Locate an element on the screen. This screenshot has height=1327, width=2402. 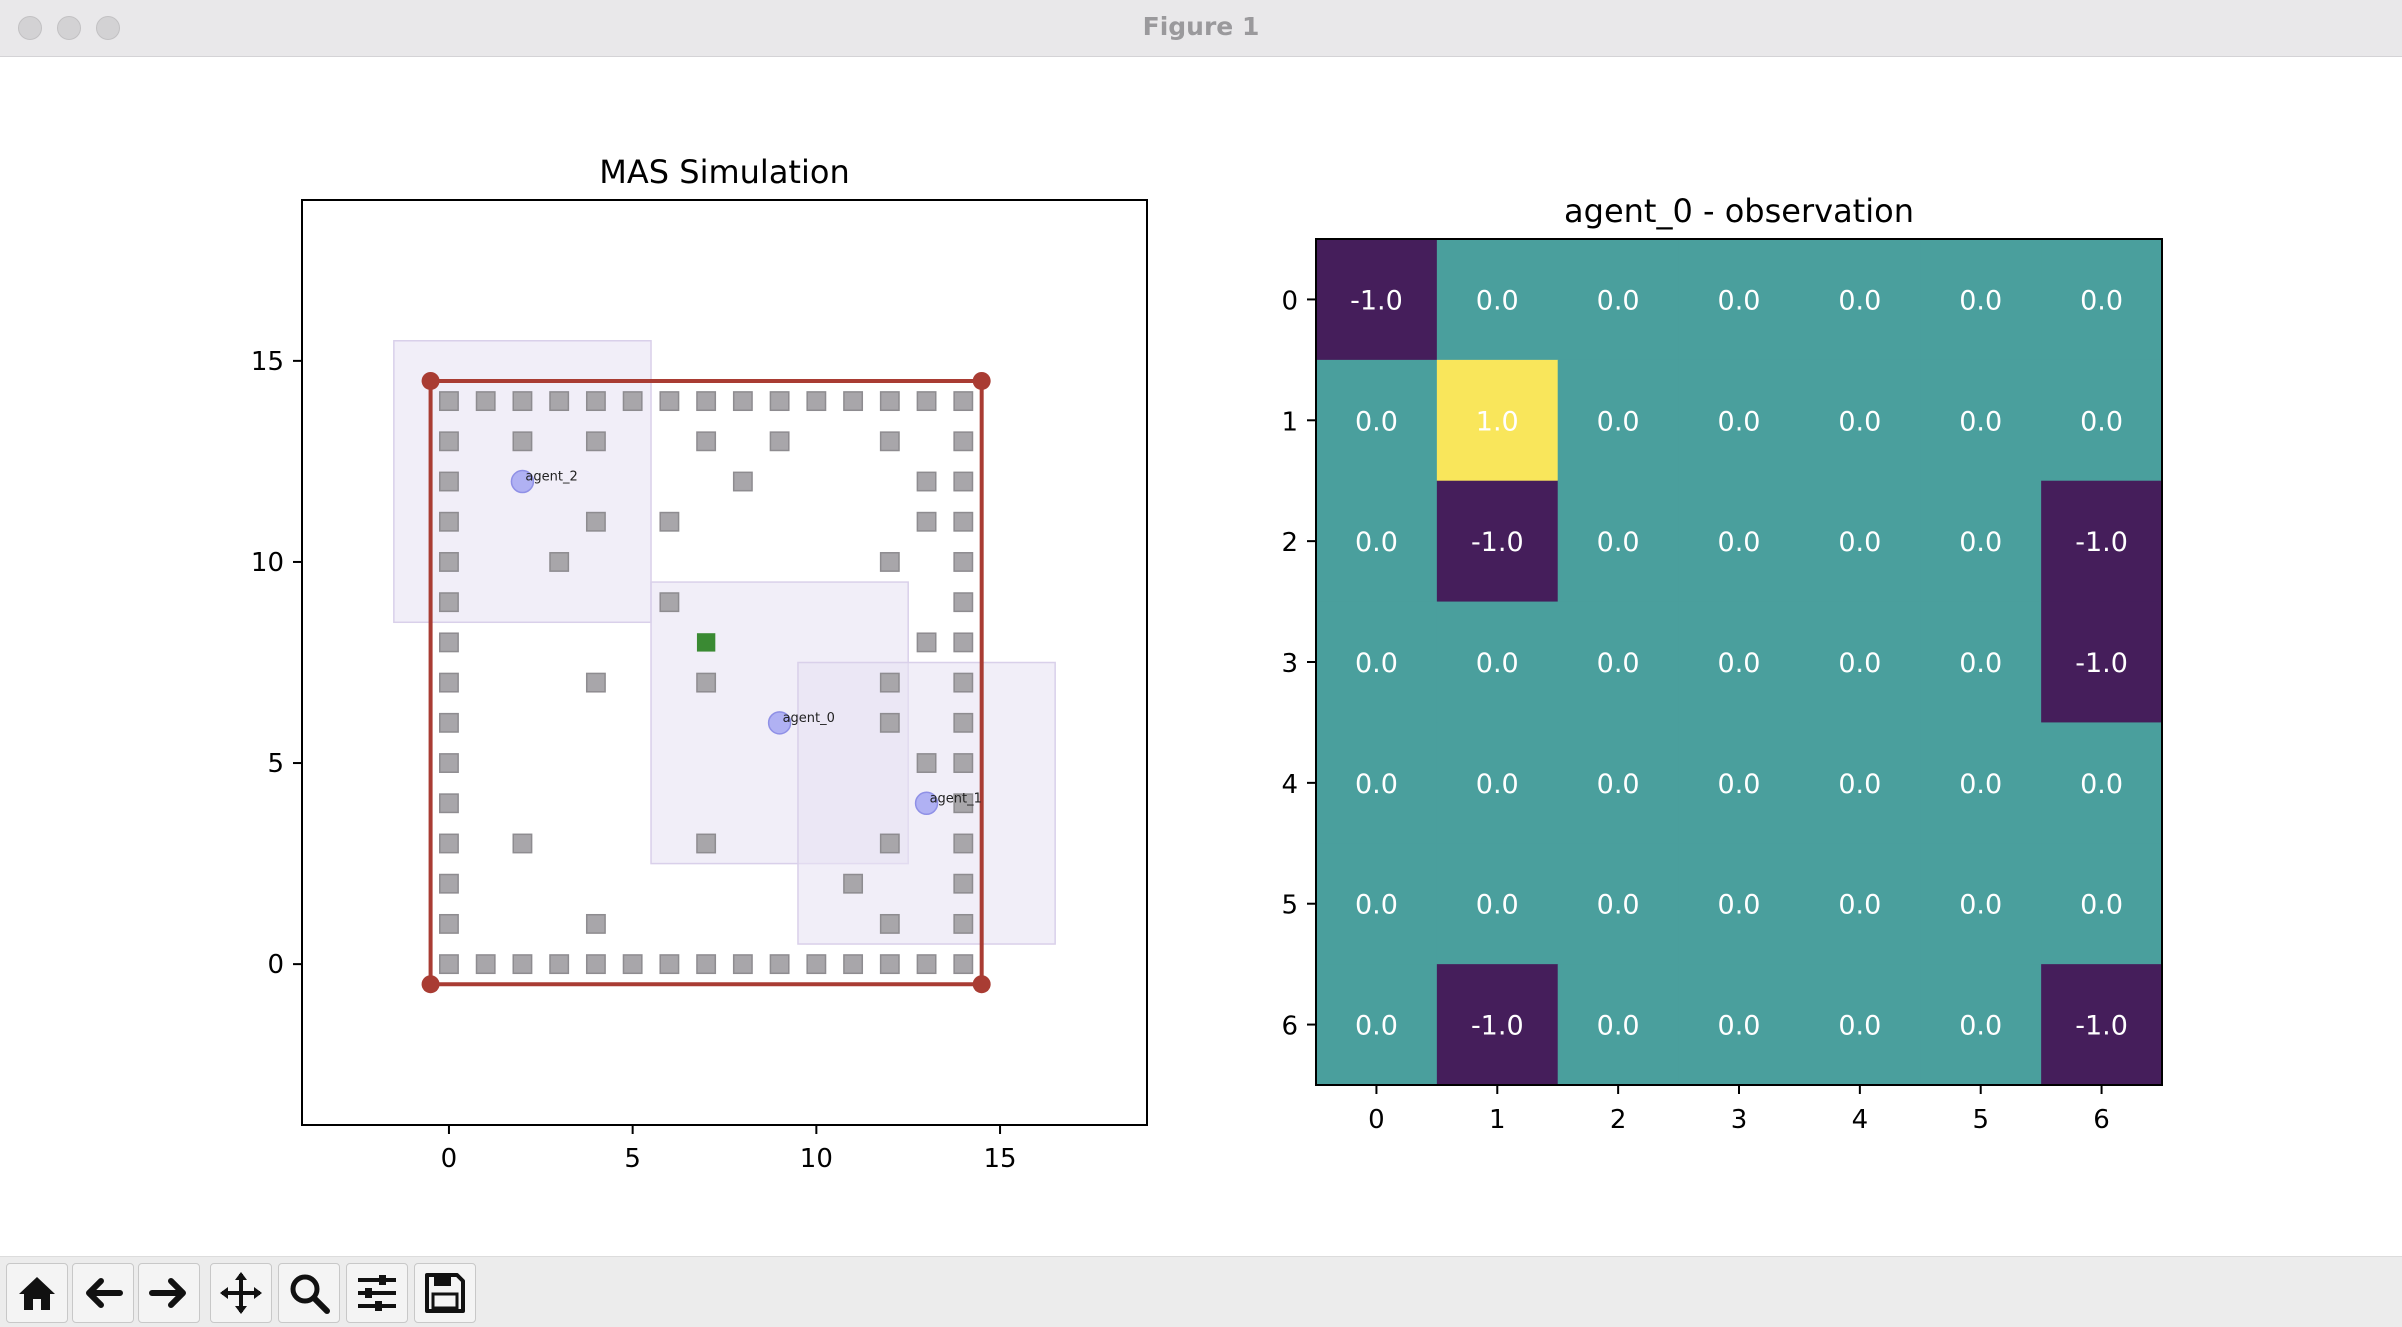
zoom-button is located at coordinates (309, 1293).